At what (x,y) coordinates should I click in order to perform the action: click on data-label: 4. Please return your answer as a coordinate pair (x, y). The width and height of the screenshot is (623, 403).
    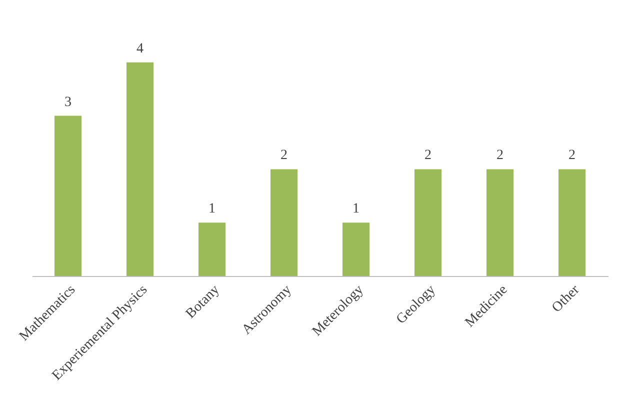
    Looking at the image, I should click on (140, 48).